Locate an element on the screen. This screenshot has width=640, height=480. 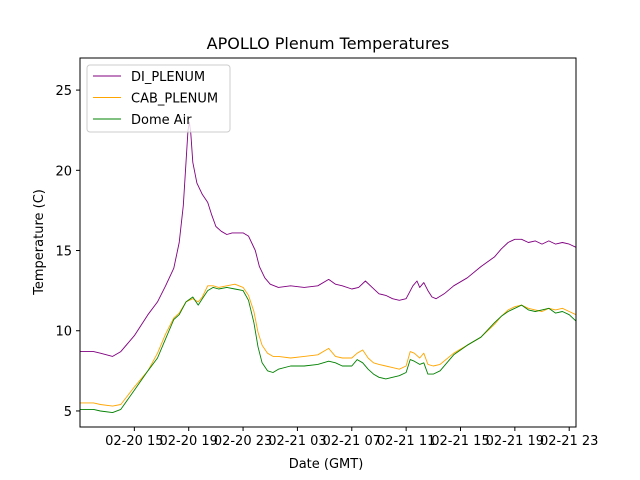
y-tick-label: 10 is located at coordinates (63, 332).